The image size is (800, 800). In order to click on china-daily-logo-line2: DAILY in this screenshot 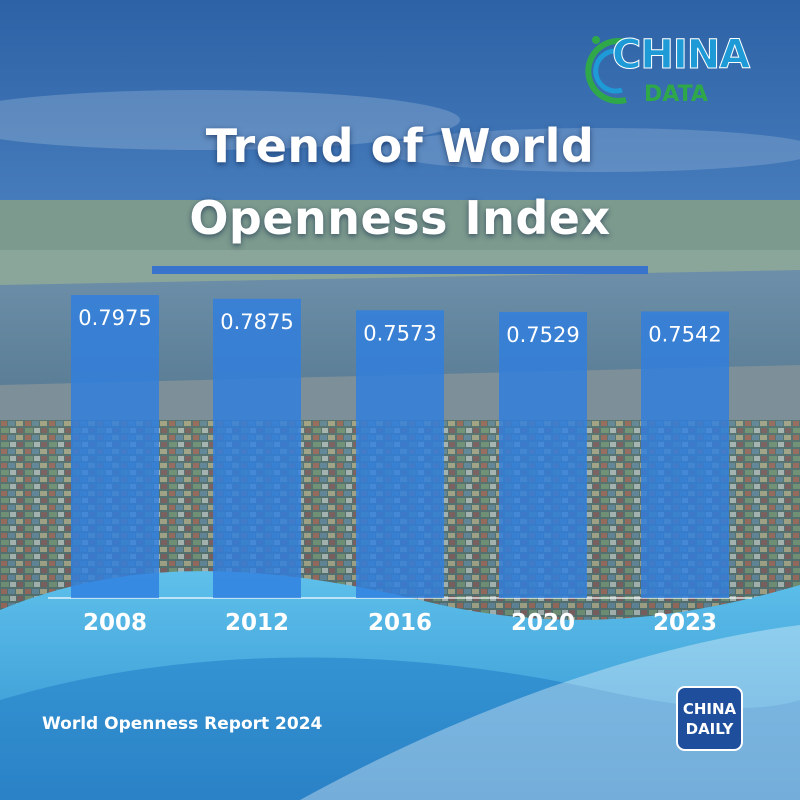, I will do `click(709, 729)`.